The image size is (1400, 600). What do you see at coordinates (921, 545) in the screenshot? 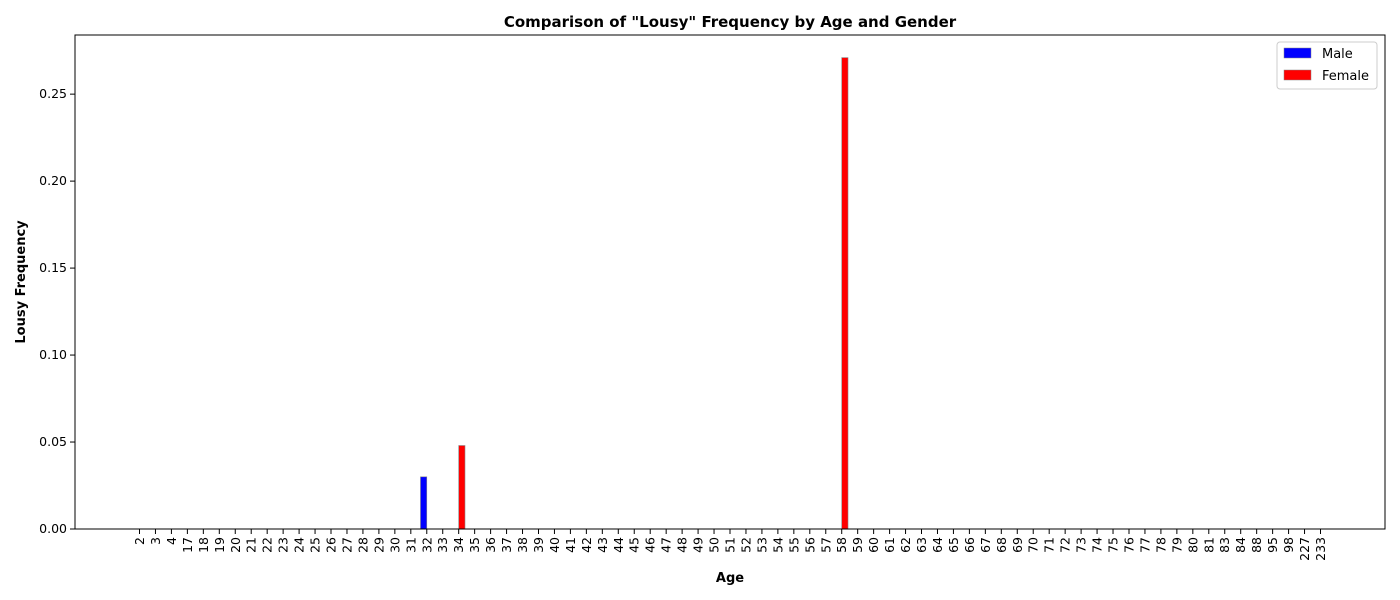
I see `x-tick-label: 63` at bounding box center [921, 545].